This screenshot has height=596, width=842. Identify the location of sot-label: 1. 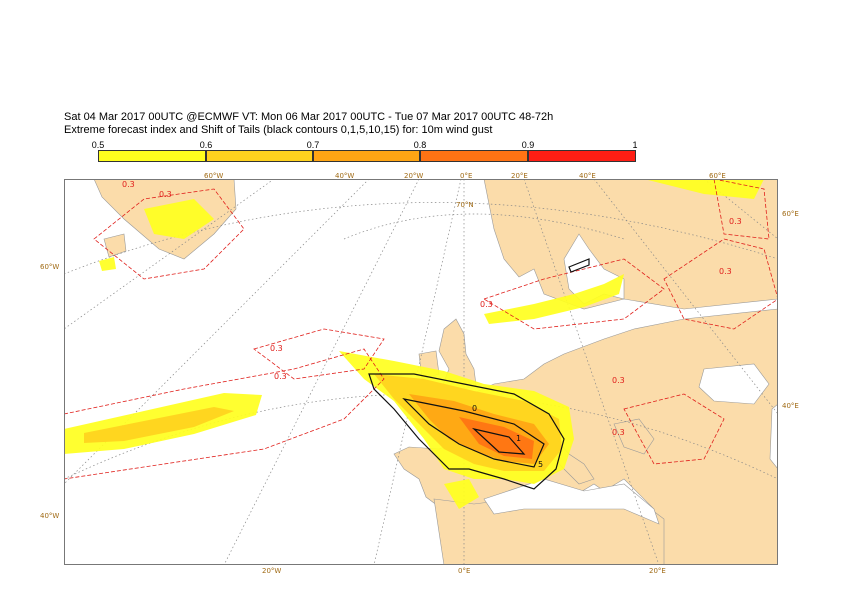
(518, 438).